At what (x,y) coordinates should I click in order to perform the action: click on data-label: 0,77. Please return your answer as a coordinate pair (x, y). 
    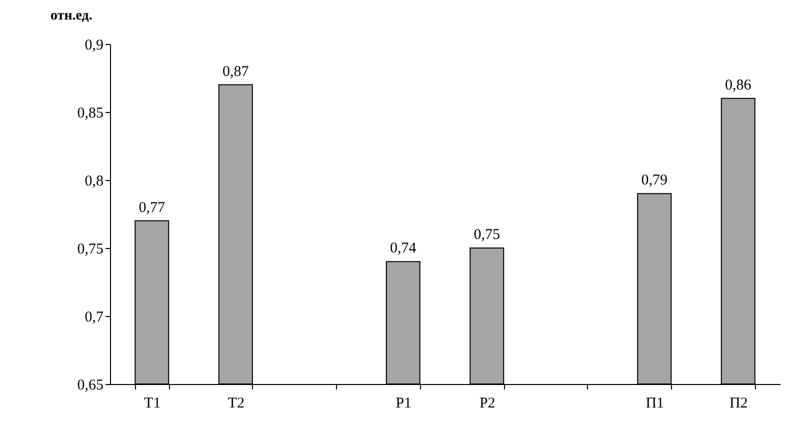
    Looking at the image, I should click on (152, 208).